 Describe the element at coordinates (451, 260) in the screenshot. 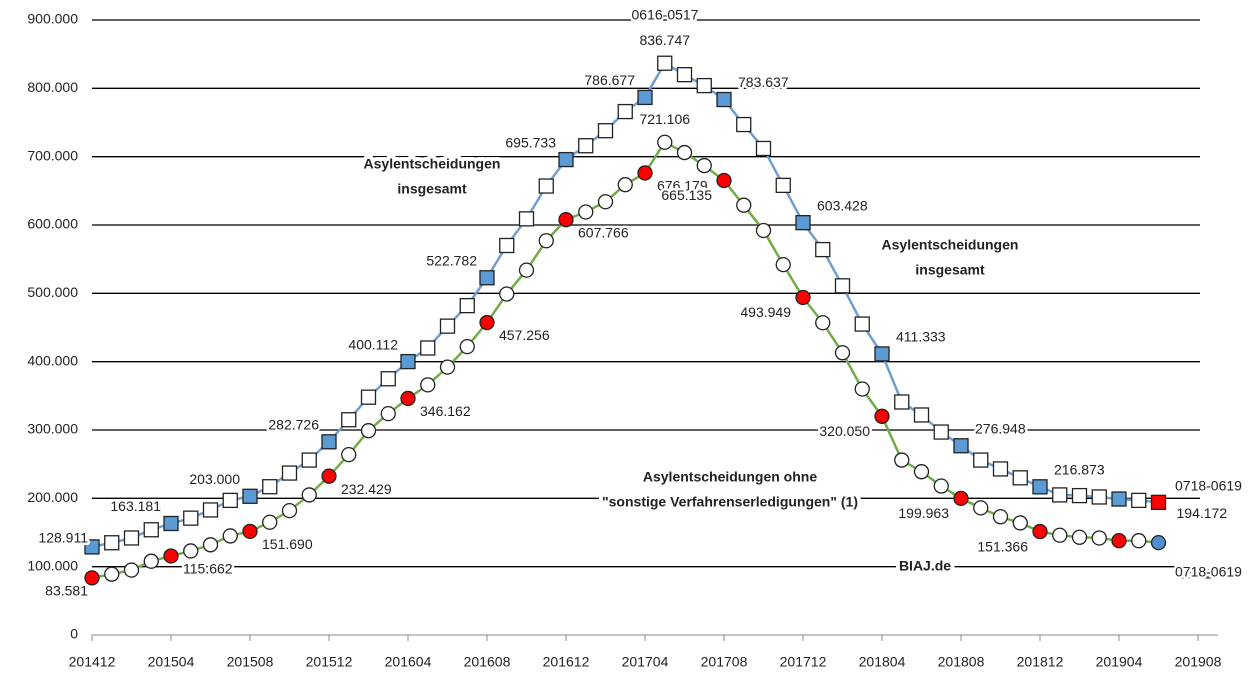

I see `value-label: 522.782` at that location.